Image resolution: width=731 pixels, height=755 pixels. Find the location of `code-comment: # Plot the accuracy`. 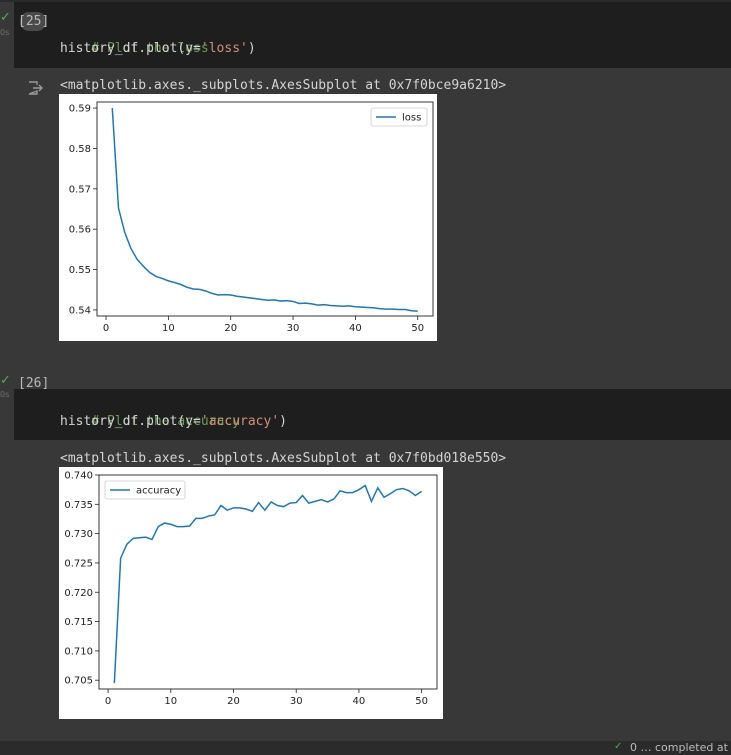

code-comment: # Plot the accuracy is located at coordinates (166, 421).